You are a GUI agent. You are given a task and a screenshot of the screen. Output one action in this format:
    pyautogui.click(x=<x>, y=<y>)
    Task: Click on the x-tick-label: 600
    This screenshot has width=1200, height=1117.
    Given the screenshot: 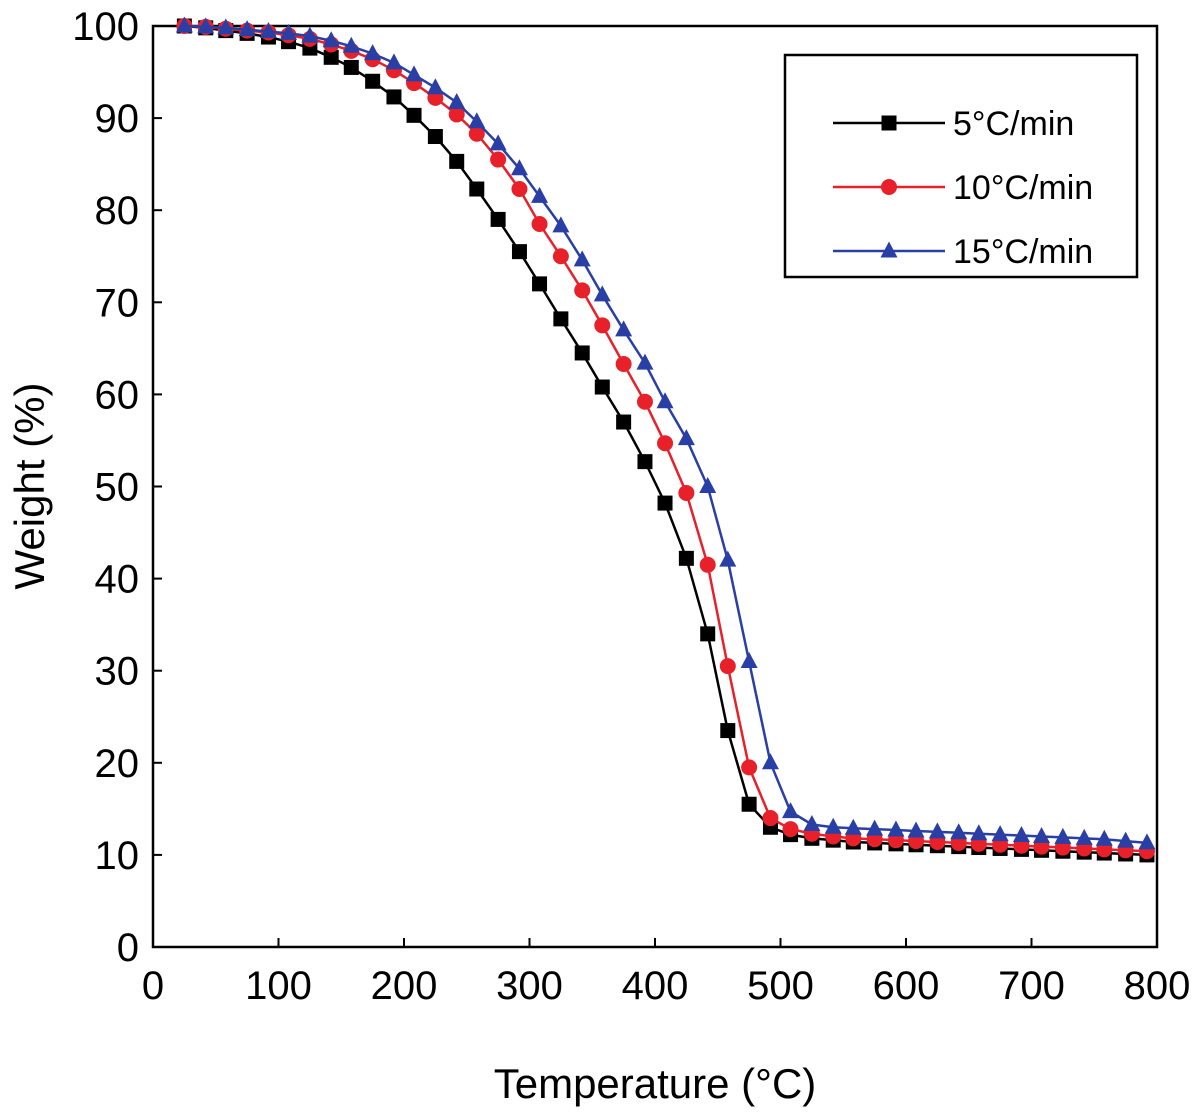 What is the action you would take?
    pyautogui.click(x=906, y=986)
    